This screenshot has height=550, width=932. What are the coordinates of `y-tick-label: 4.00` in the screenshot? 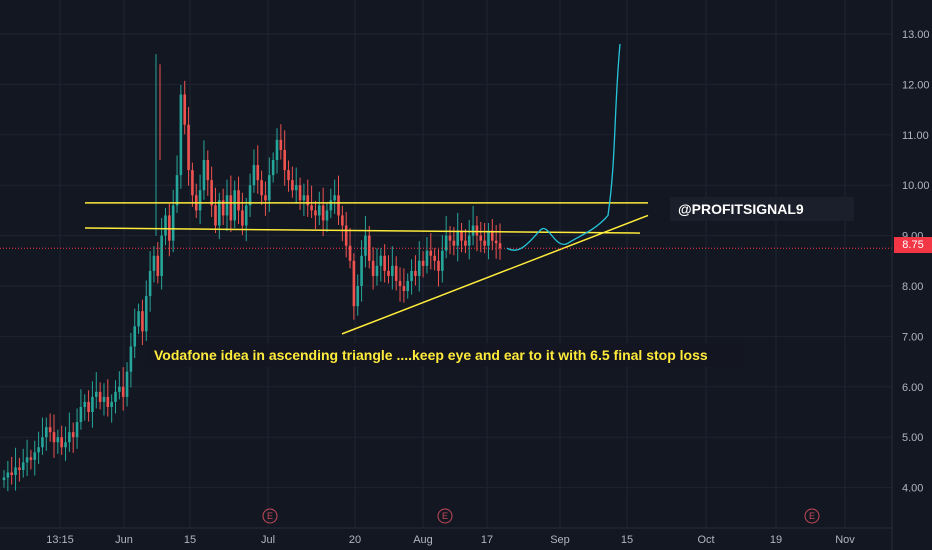 It's located at (912, 489).